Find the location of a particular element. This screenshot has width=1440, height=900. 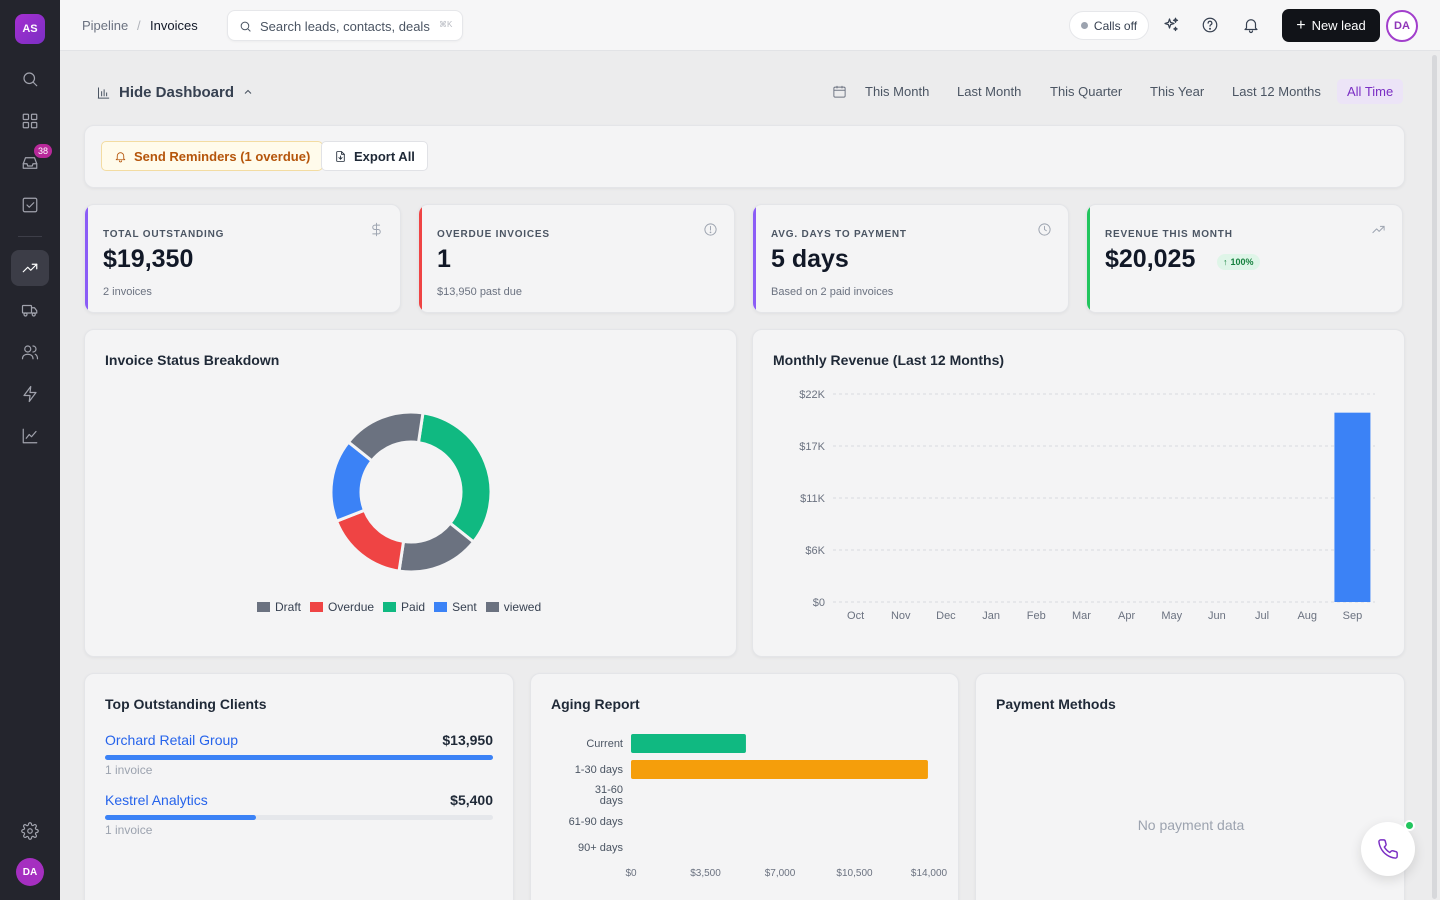

breadcrumb-pipeline: Pipeline is located at coordinates (105, 25).